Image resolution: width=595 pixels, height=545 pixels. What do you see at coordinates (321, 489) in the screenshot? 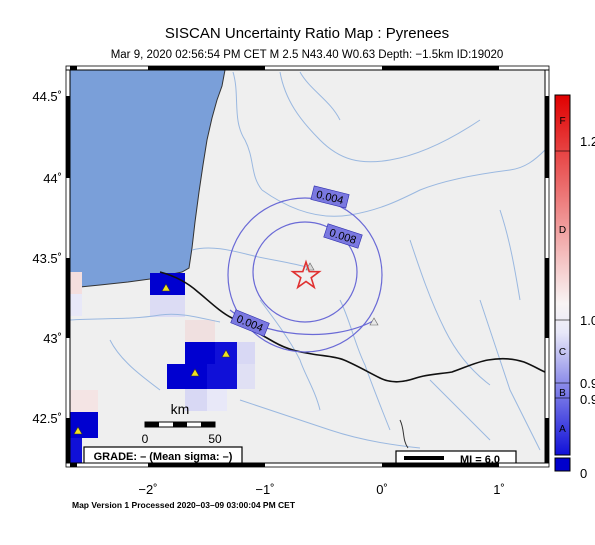
I see `longitude-labels: −2˚ −1˚ 0˚ 1˚` at bounding box center [321, 489].